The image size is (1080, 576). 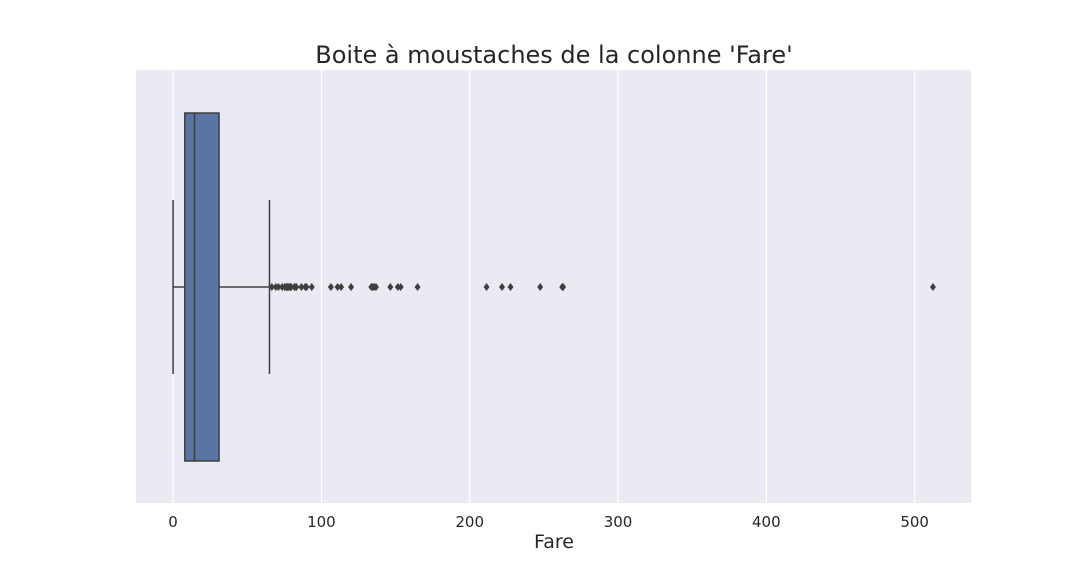 I want to click on x-tick-label: 500, so click(x=914, y=522).